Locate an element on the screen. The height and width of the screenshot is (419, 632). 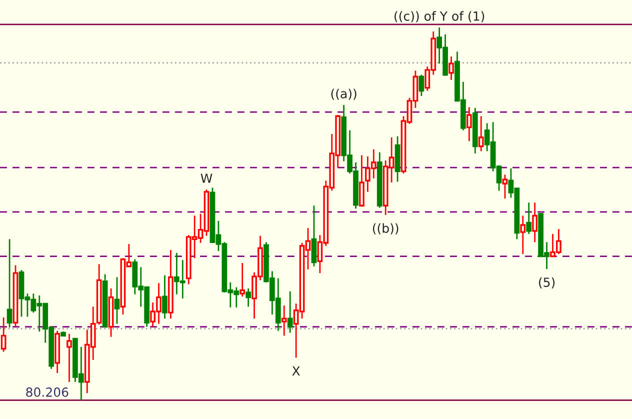
annotation: 80.206 is located at coordinates (47, 392).